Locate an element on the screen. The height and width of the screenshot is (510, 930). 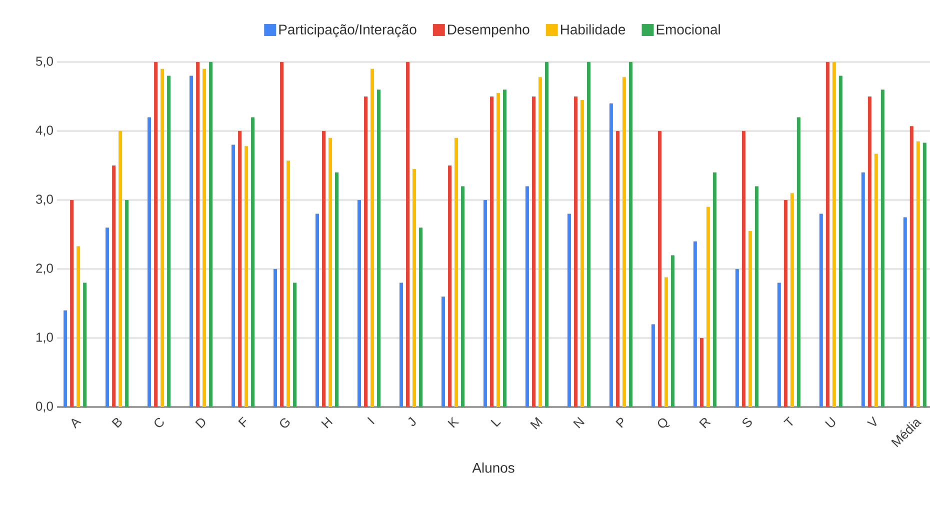
x-tick-label: S is located at coordinates (747, 423).